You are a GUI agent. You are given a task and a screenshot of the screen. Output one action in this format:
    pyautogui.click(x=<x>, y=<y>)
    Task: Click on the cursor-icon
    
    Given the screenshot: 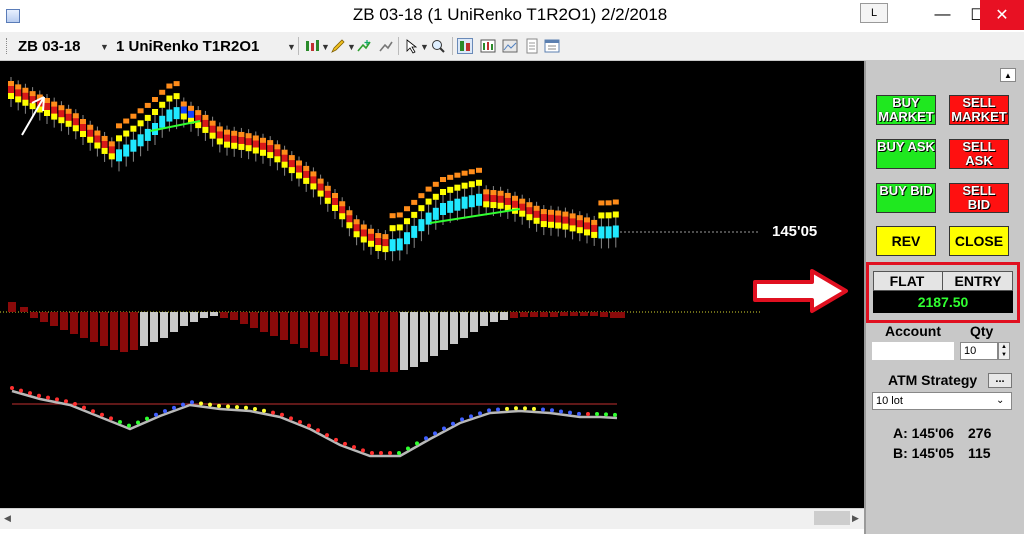 What is the action you would take?
    pyautogui.click(x=412, y=46)
    